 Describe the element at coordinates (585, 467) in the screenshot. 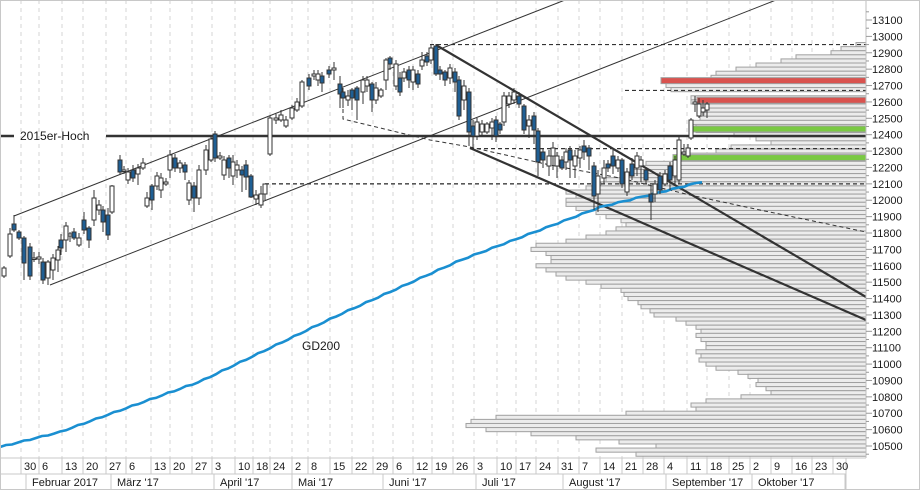

I see `date-tick-label: 7` at that location.